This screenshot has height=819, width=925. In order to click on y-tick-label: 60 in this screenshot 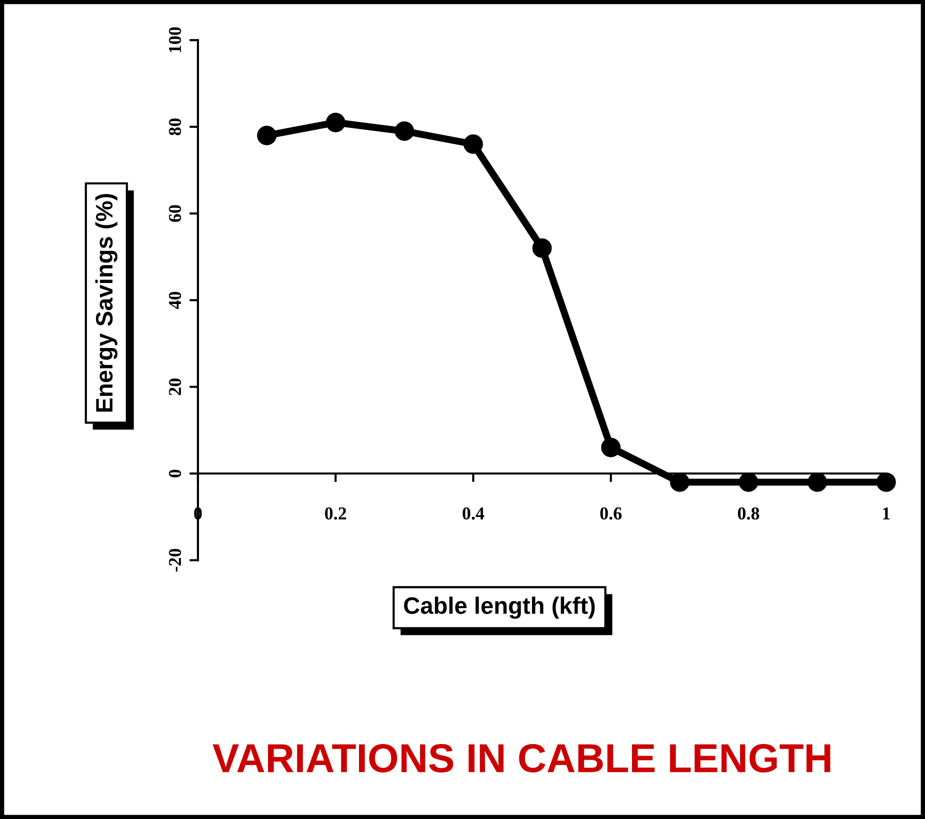, I will do `click(175, 213)`.